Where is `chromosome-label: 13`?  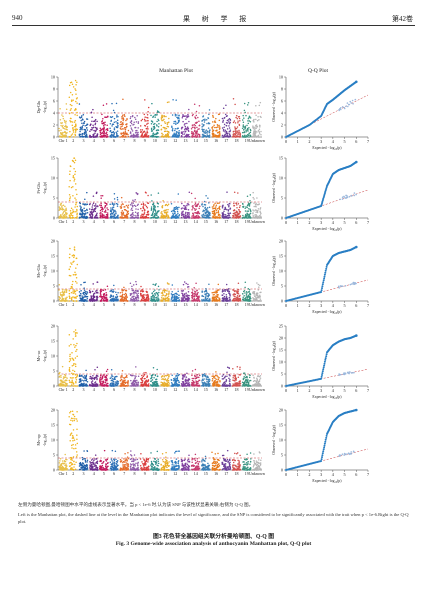 chromosome-label: 13 is located at coordinates (186, 221).